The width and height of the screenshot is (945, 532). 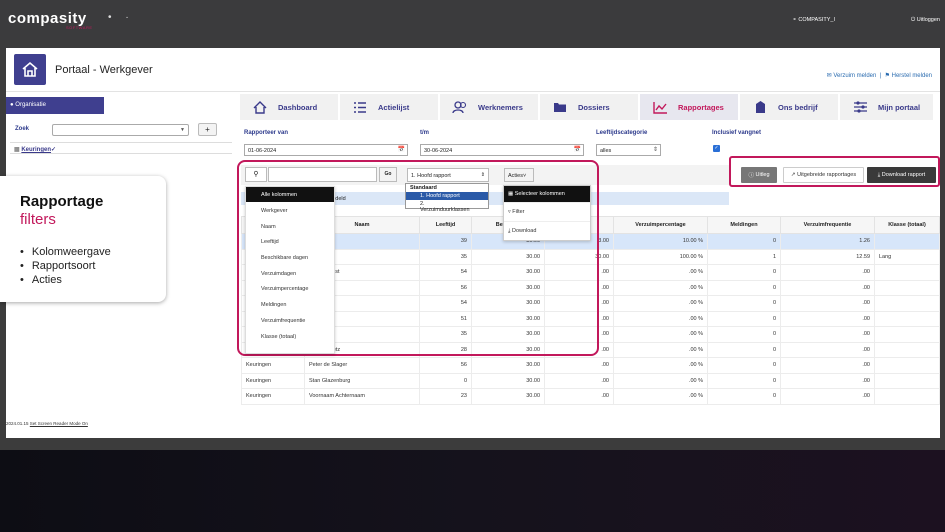 I want to click on from-label: Rapporteer van, so click(x=266, y=133).